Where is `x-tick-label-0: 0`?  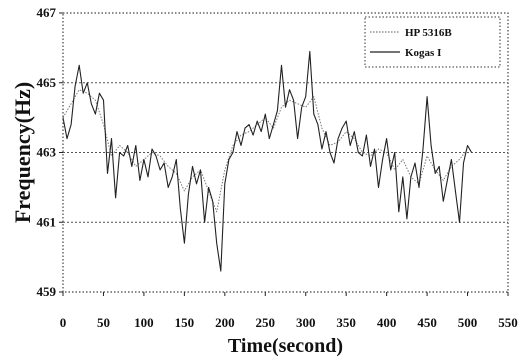 x-tick-label-0: 0 is located at coordinates (63, 322).